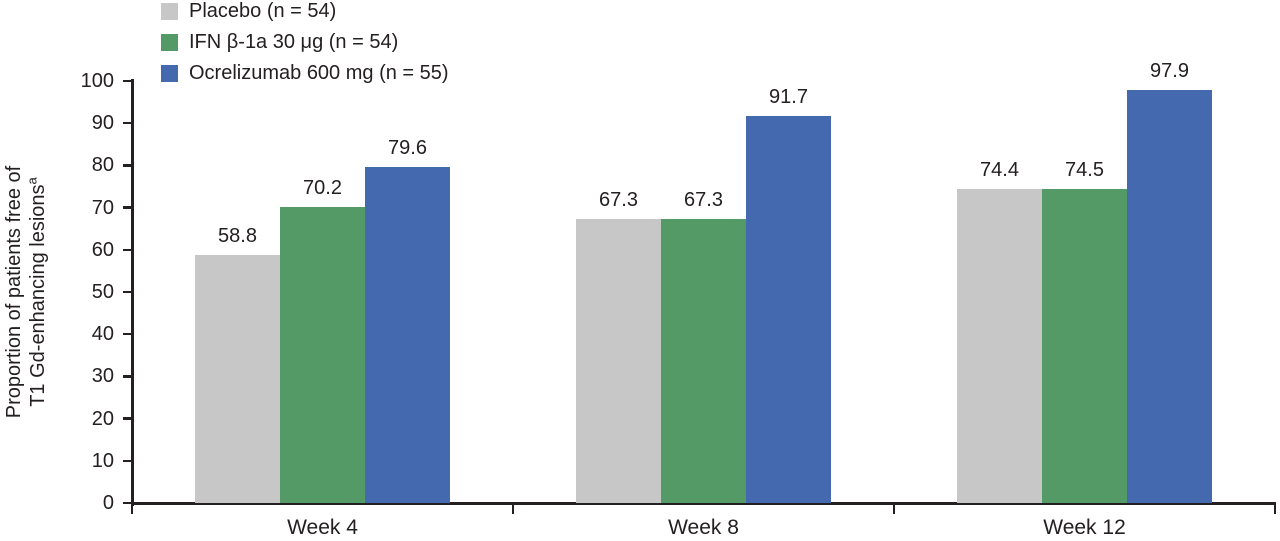  Describe the element at coordinates (703, 527) in the screenshot. I see `x-category-label-week-8: Week 8` at that location.